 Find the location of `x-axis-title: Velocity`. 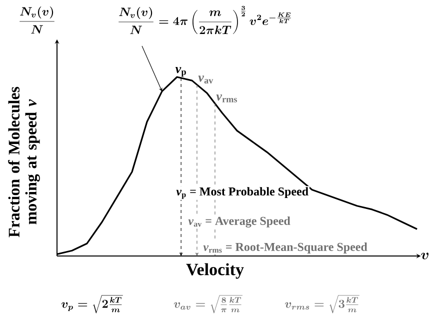

x-axis-title: Velocity is located at coordinates (215, 271).